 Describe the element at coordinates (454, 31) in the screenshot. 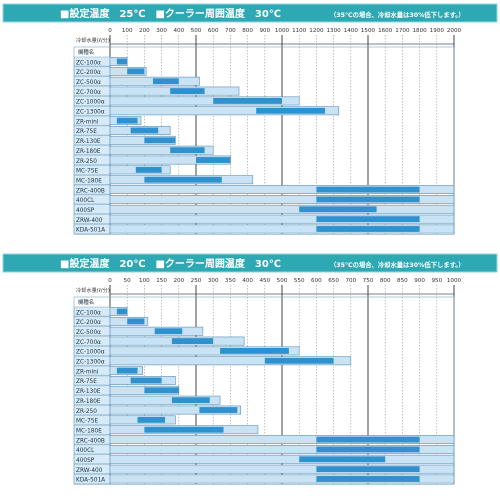

I see `tick-label: 2000` at that location.